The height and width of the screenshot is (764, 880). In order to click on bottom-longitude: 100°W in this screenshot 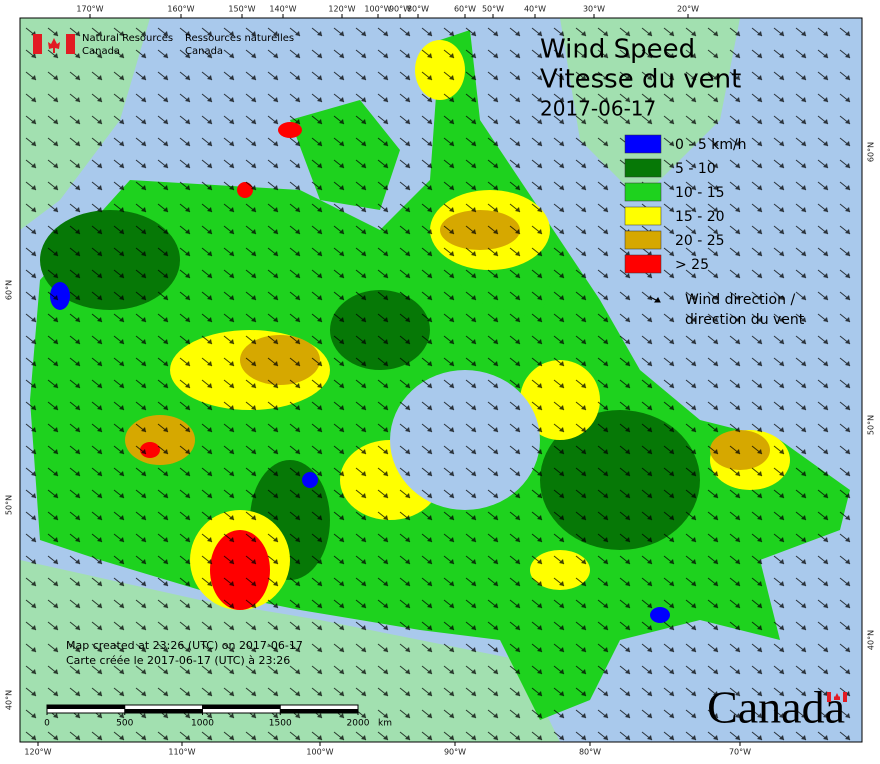, I will do `click(319, 752)`.